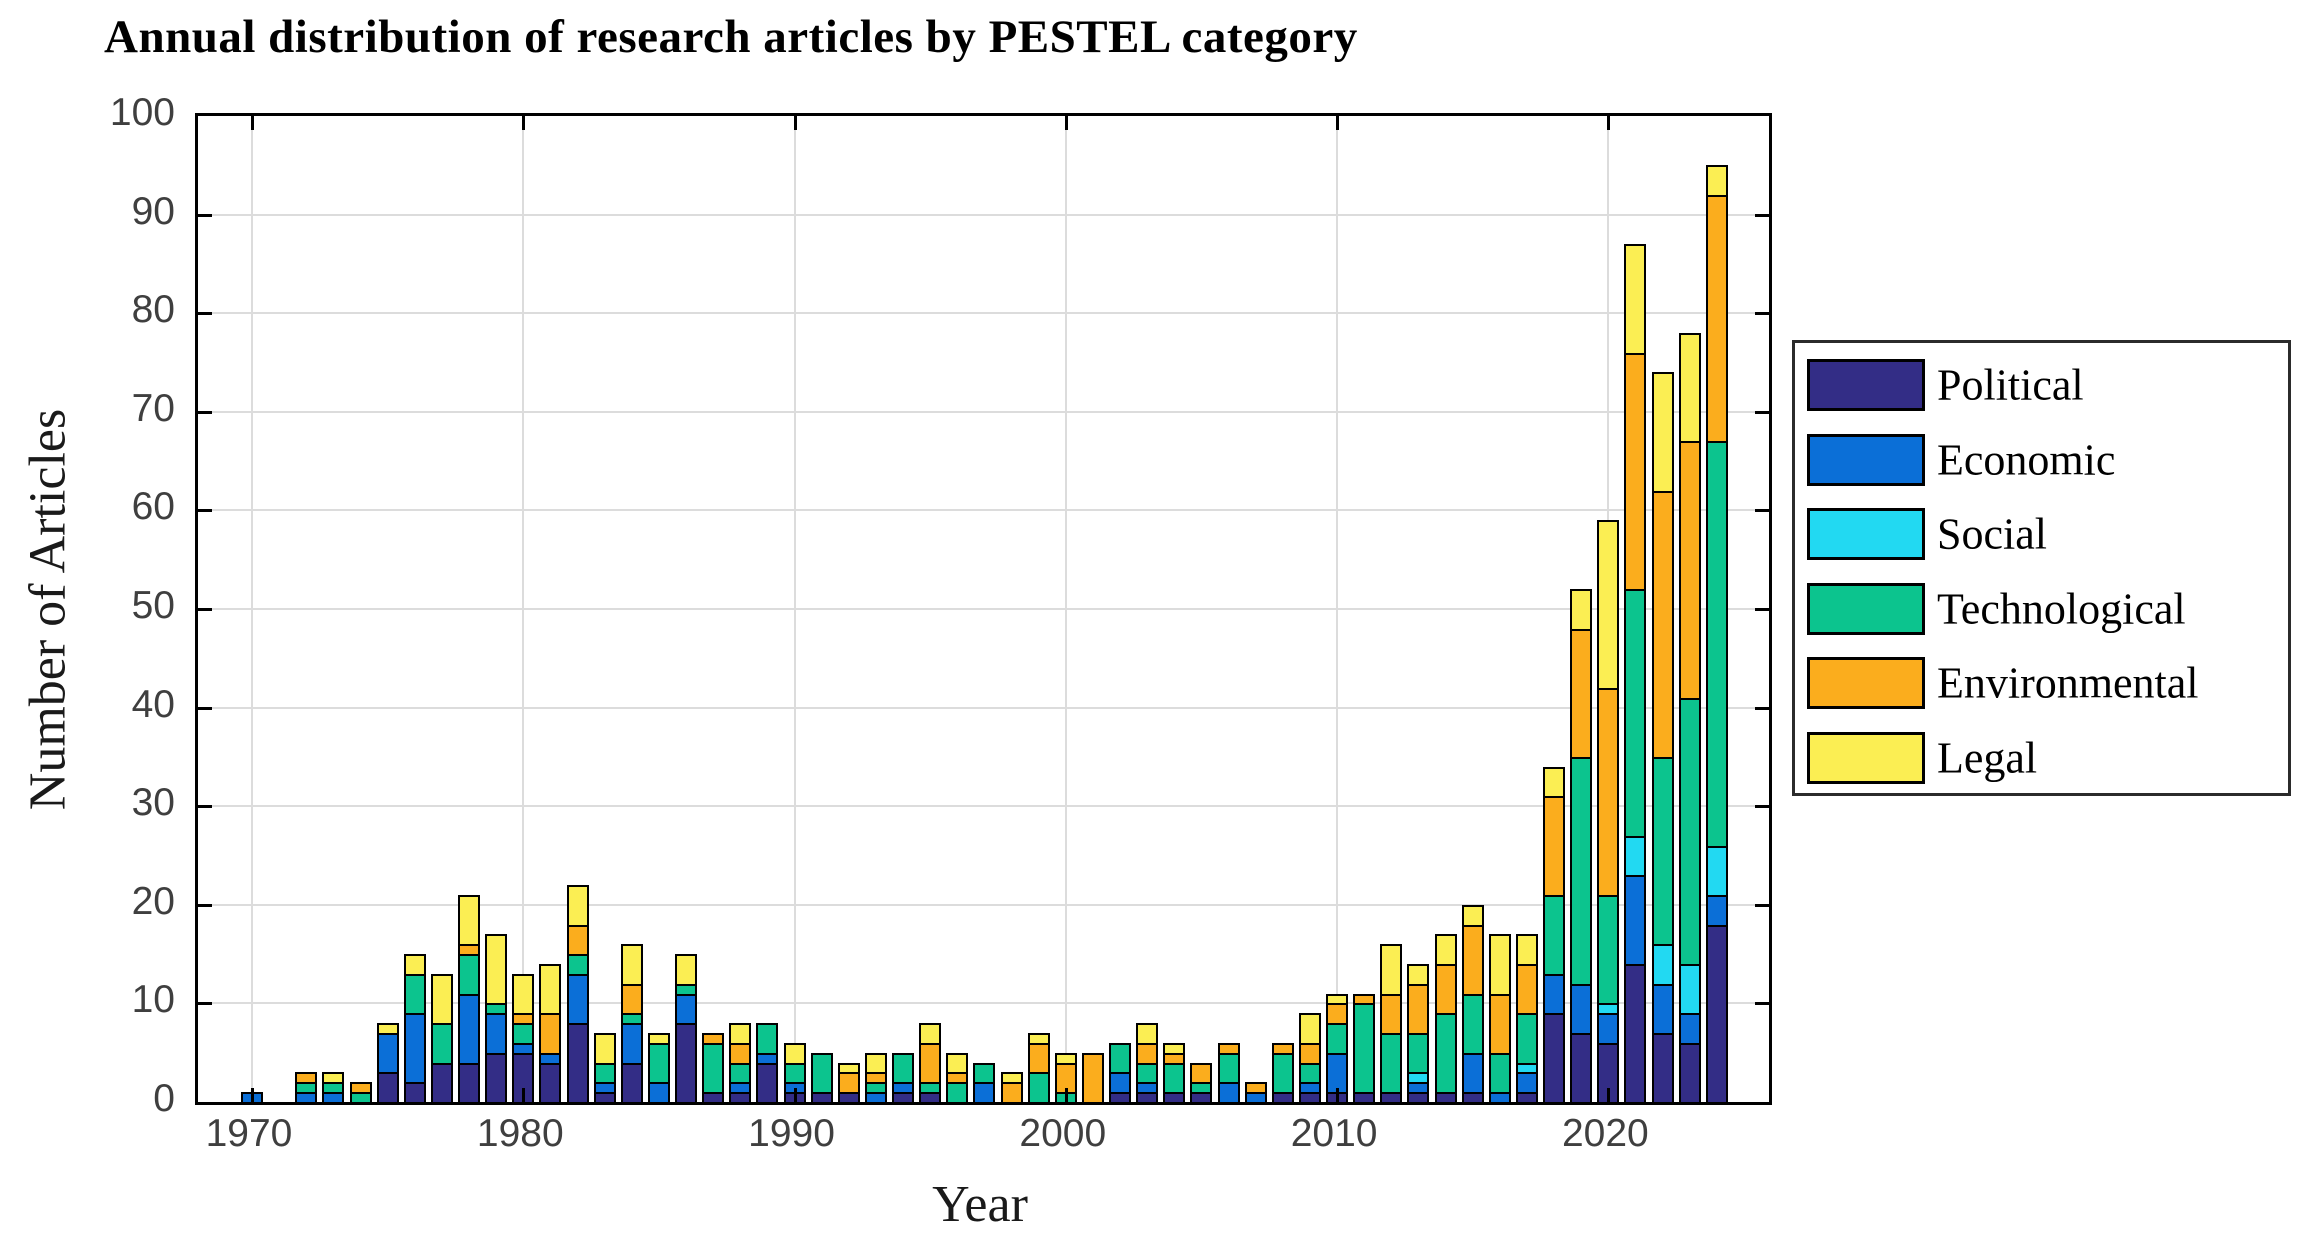 This screenshot has width=2303, height=1250. What do you see at coordinates (441, 1044) in the screenshot?
I see `bar-segment-technological-1977` at bounding box center [441, 1044].